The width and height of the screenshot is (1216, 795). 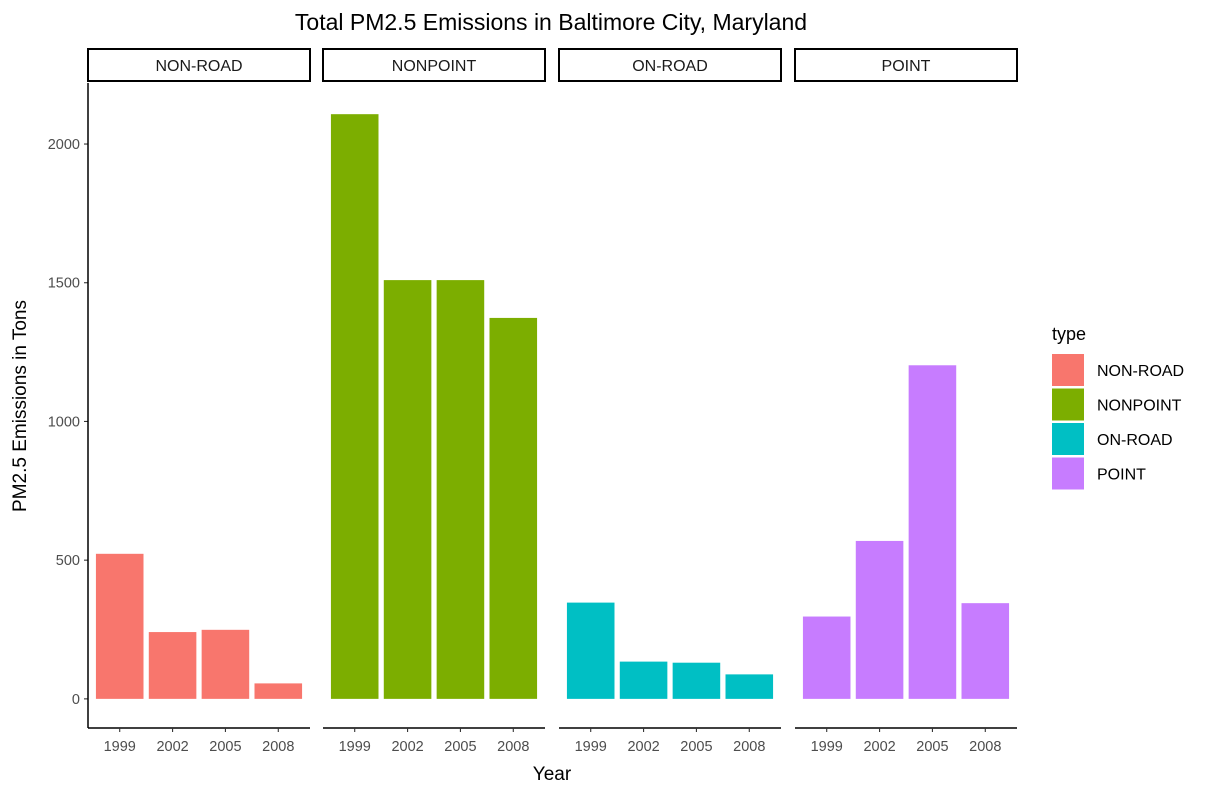 I want to click on legend: type NON-ROAD NONPOINT ON-ROAD POINT, so click(x=1118, y=407).